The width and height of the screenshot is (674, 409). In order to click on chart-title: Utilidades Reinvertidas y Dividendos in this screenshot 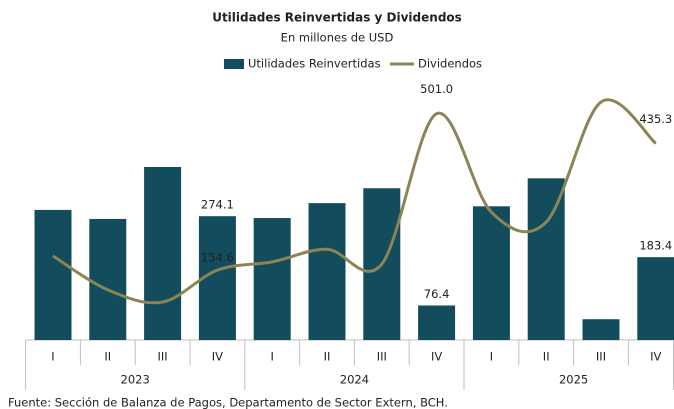, I will do `click(337, 18)`.